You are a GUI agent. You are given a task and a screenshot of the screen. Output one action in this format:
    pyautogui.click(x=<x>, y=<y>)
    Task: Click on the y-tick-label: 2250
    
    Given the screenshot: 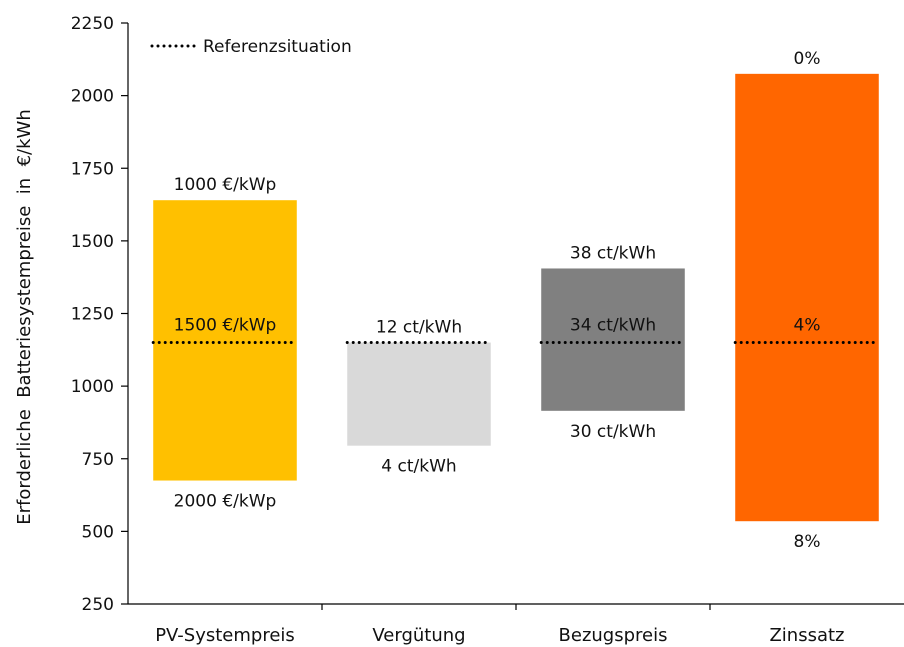 What is the action you would take?
    pyautogui.click(x=92, y=24)
    